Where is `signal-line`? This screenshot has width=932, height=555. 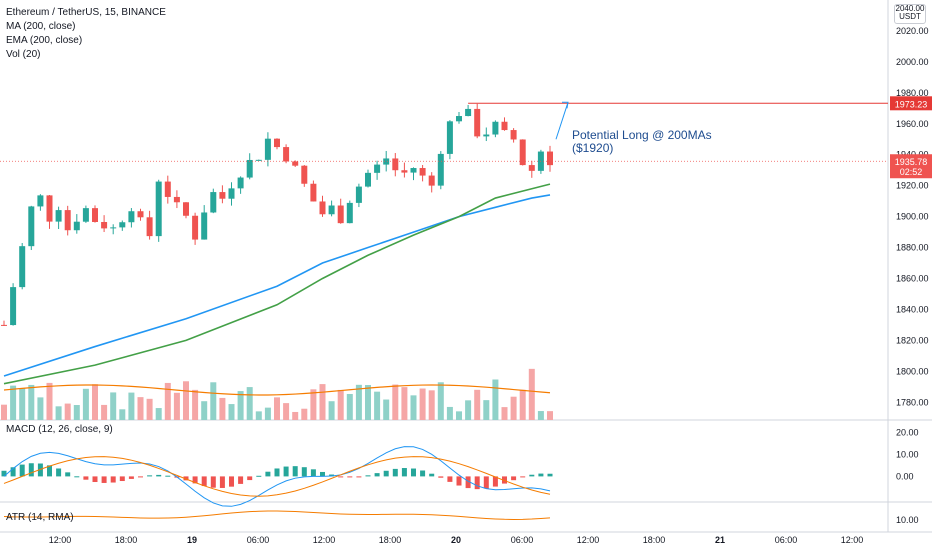 signal-line is located at coordinates (277, 476).